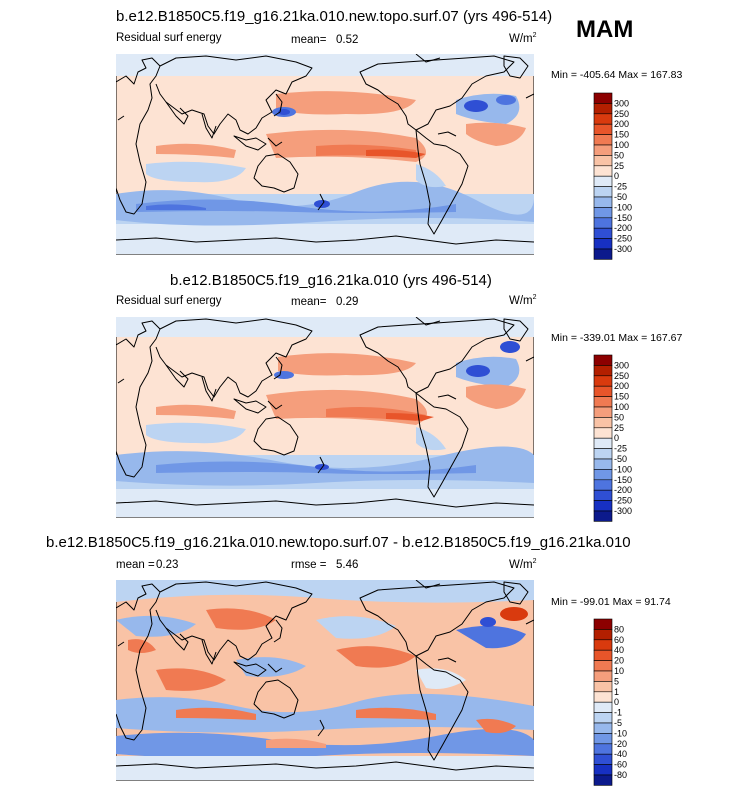 This screenshot has width=732, height=800. Describe the element at coordinates (347, 302) in the screenshot. I see `panel2-mean-value: 0.29` at that location.